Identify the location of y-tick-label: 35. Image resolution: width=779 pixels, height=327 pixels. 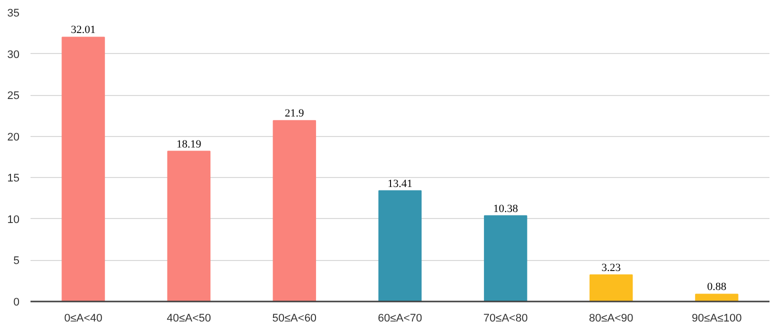
(13, 14).